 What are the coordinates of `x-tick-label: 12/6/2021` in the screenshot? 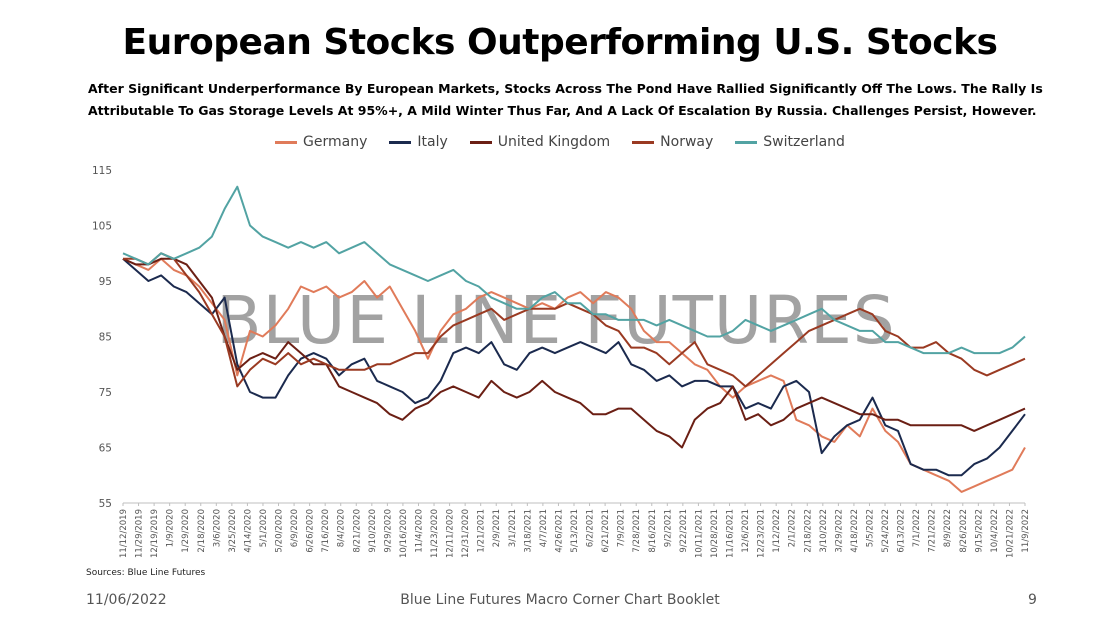 It's located at (746, 531).